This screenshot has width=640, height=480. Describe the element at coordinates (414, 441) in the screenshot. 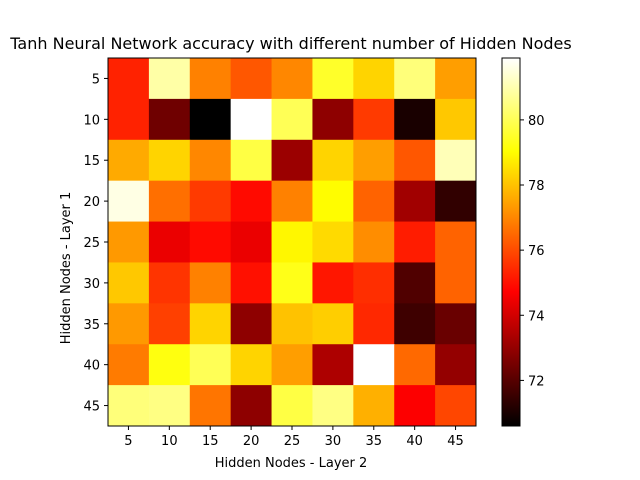

I see `x-tick-label: 40` at that location.